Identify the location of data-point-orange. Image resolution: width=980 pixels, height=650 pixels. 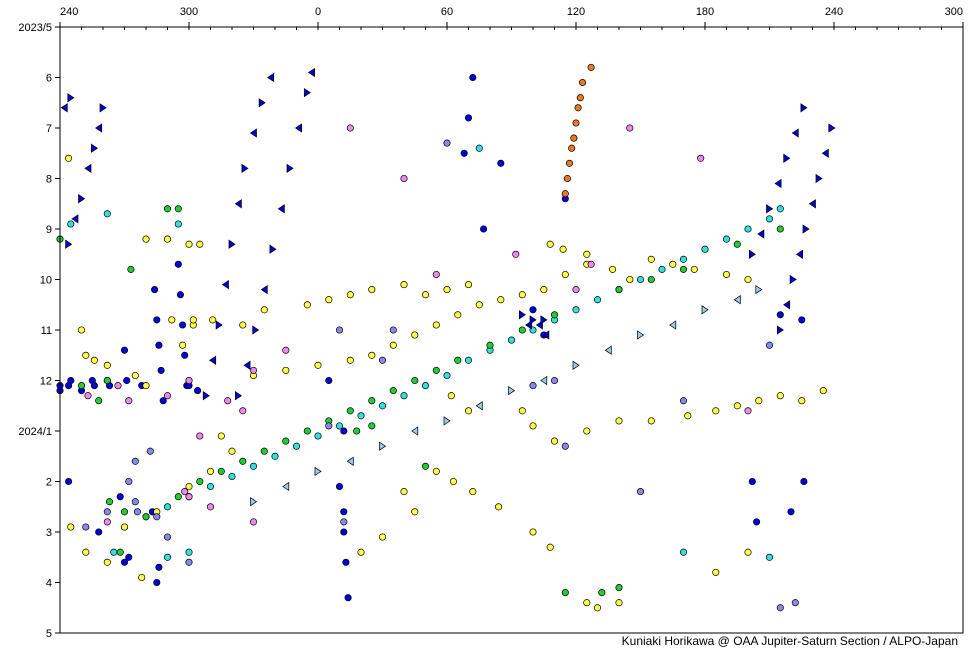
(591, 67).